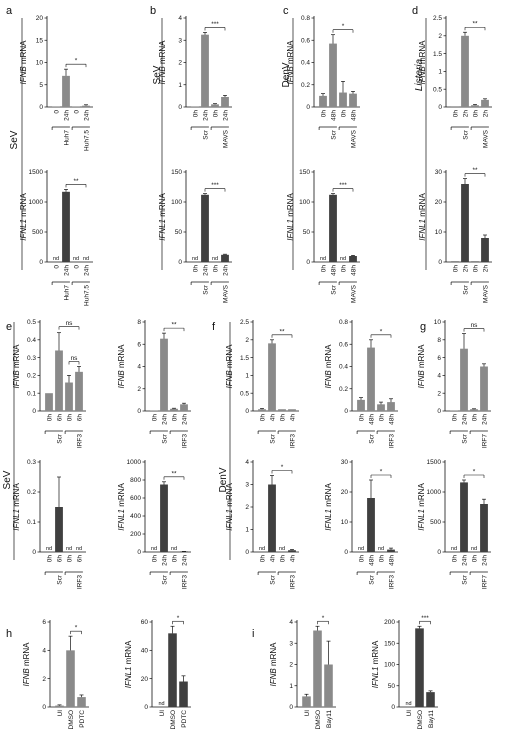  What do you see at coordinates (7, 479) in the screenshot?
I see `virus-label: SeV` at bounding box center [7, 479].